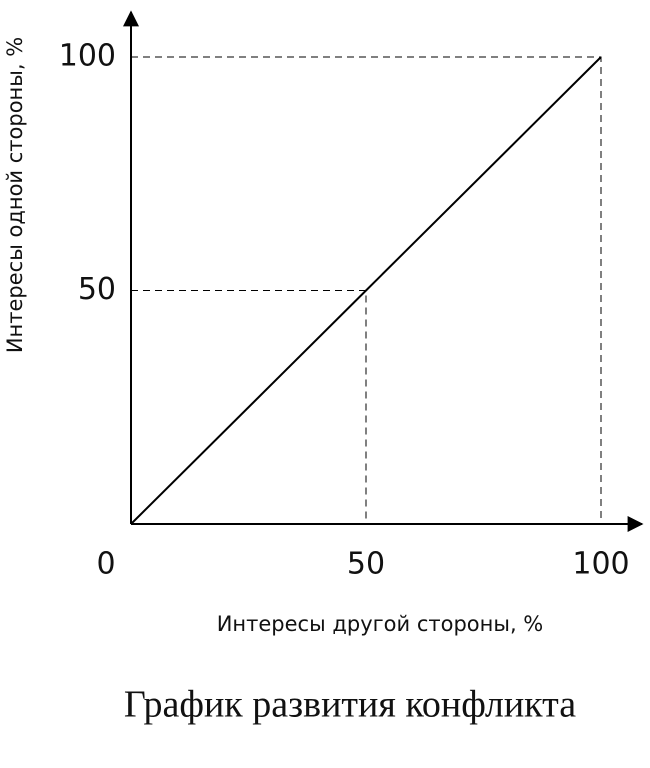 Image resolution: width=650 pixels, height=768 pixels. I want to click on x-tick-label: 100, so click(600, 564).